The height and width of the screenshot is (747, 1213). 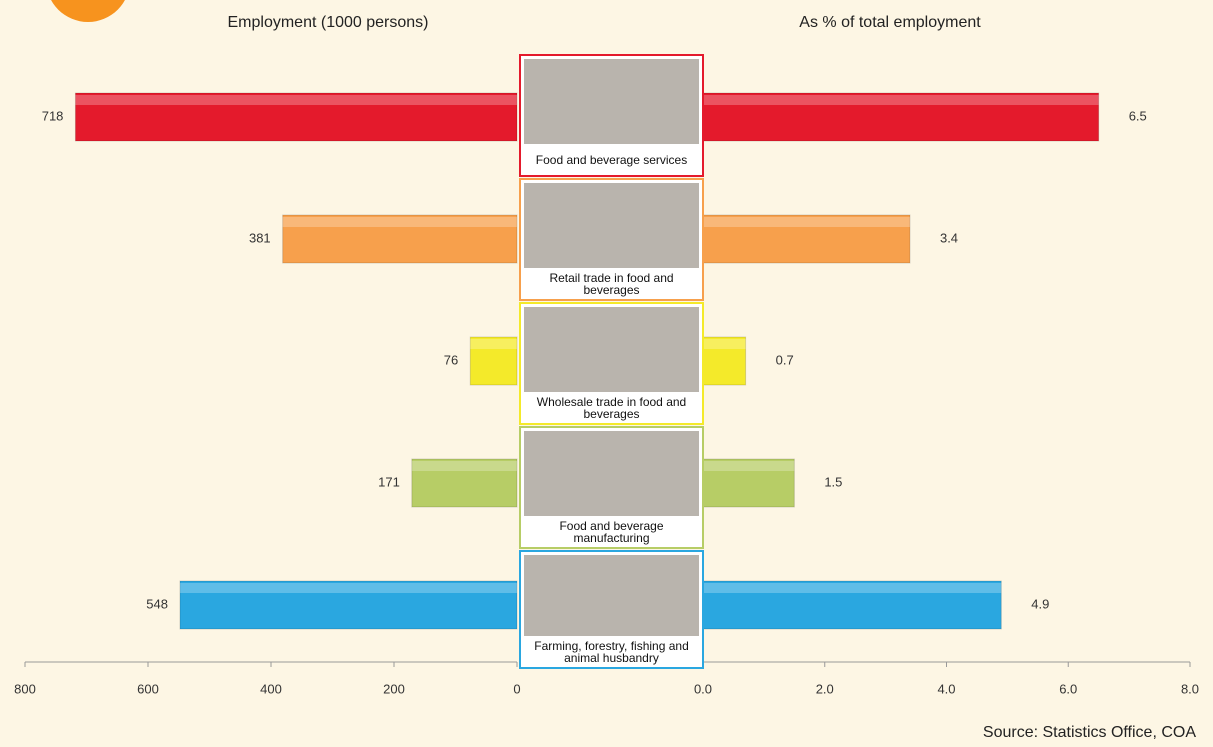 What do you see at coordinates (260, 237) in the screenshot?
I see `value-label: 381` at bounding box center [260, 237].